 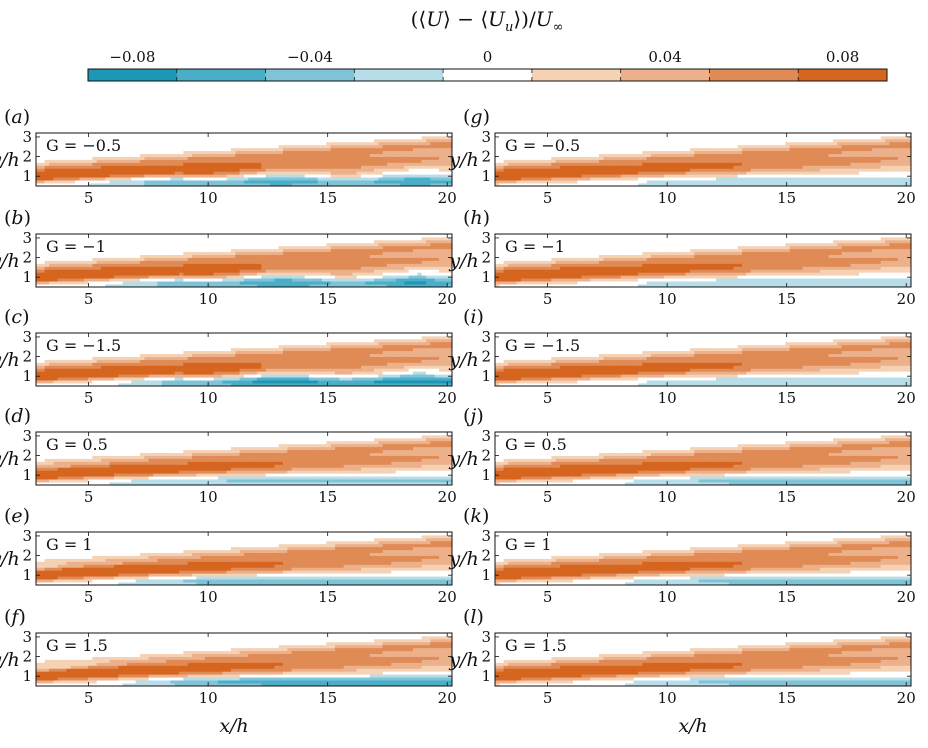 I want to click on y-tick-label: 2, so click(x=27, y=157).